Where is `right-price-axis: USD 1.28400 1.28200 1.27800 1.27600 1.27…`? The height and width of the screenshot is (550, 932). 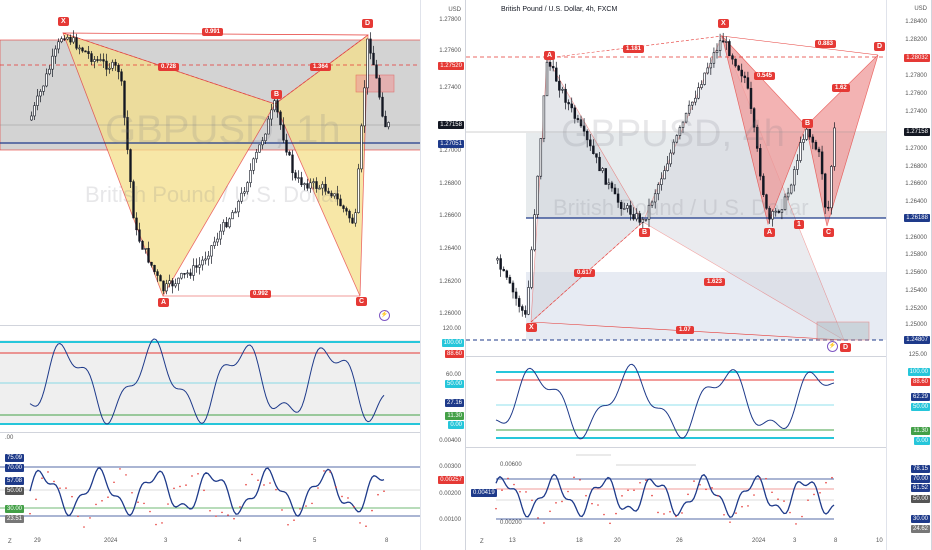 right-price-axis: USD 1.28400 1.28200 1.27800 1.27600 1.27… is located at coordinates (908, 275).